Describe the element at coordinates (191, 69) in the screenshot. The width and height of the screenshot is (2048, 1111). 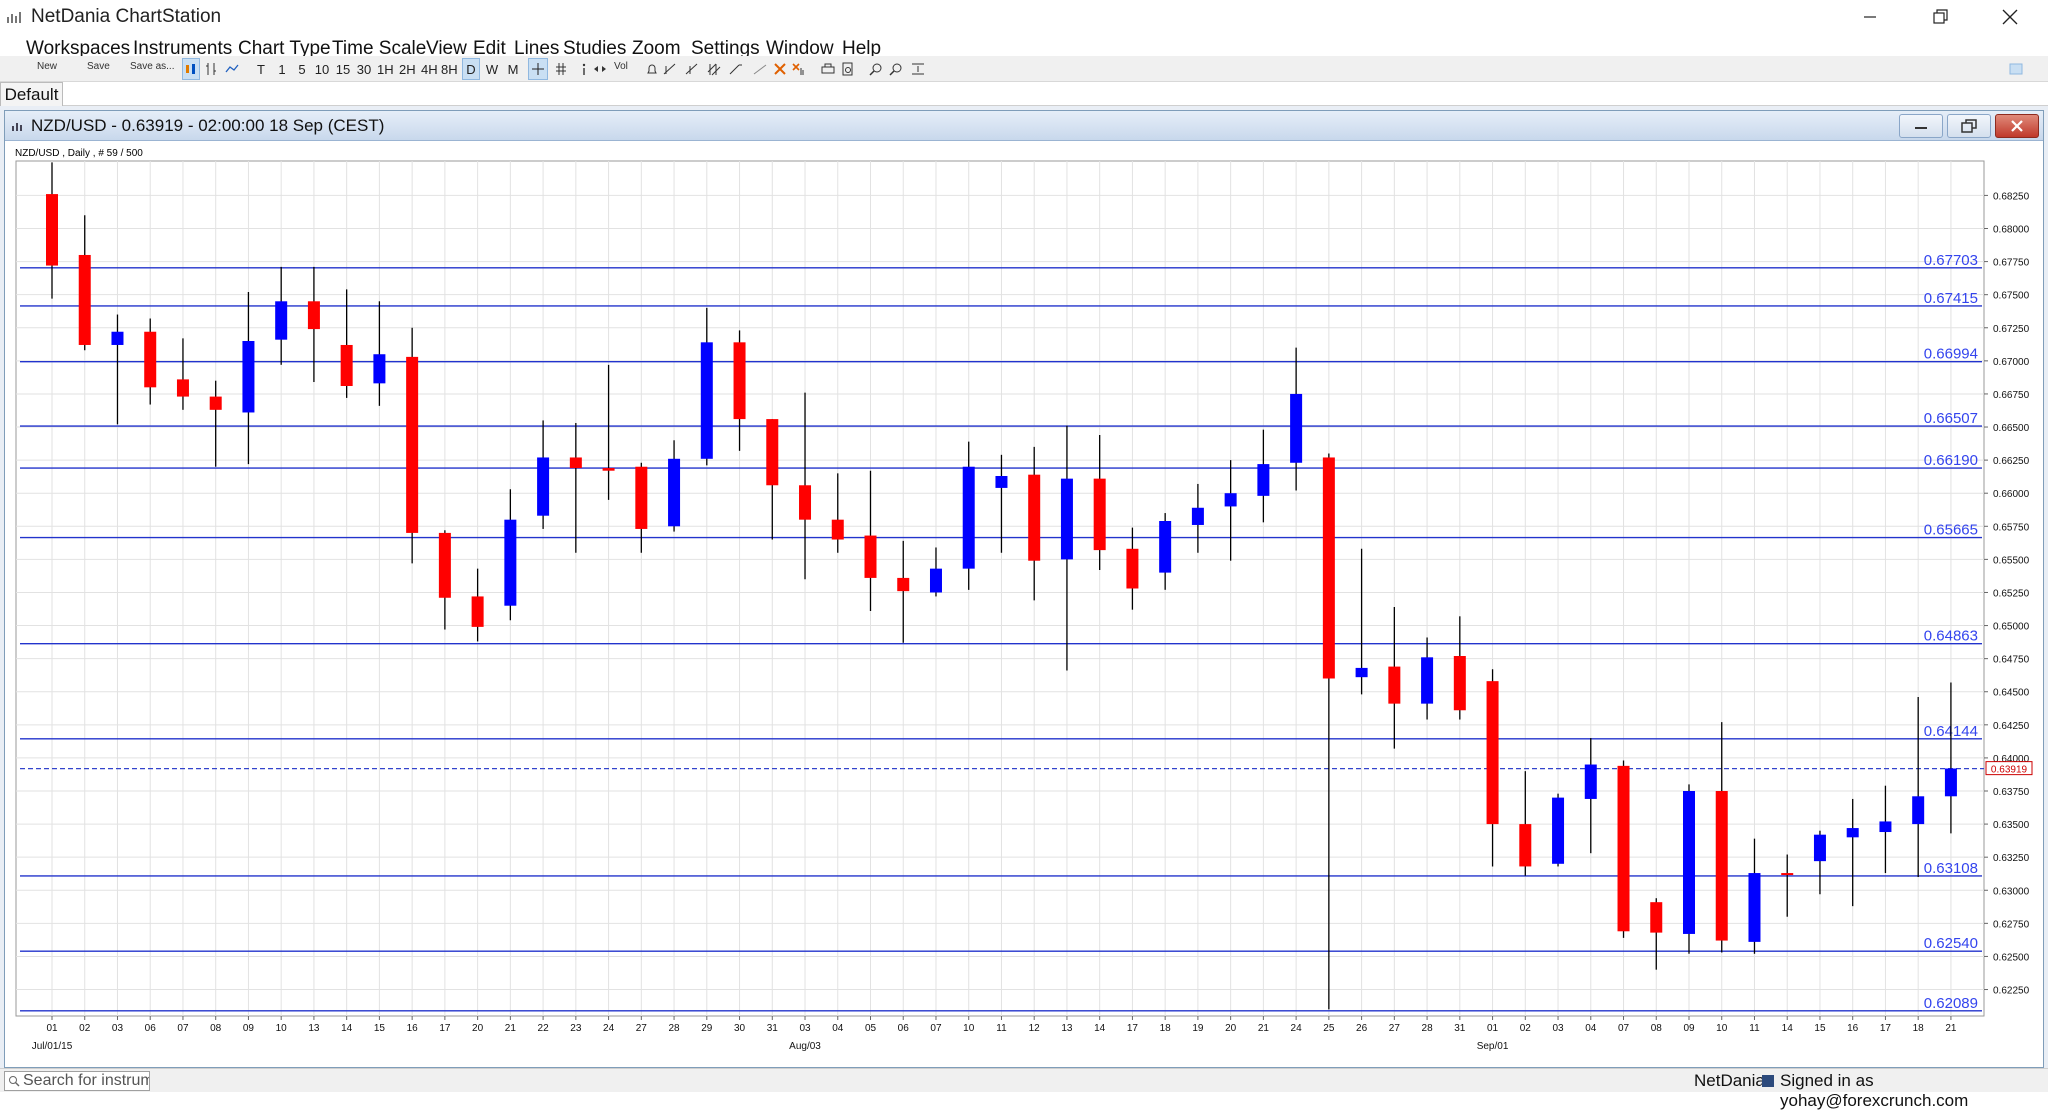
I see `candlestick-chart-button` at that location.